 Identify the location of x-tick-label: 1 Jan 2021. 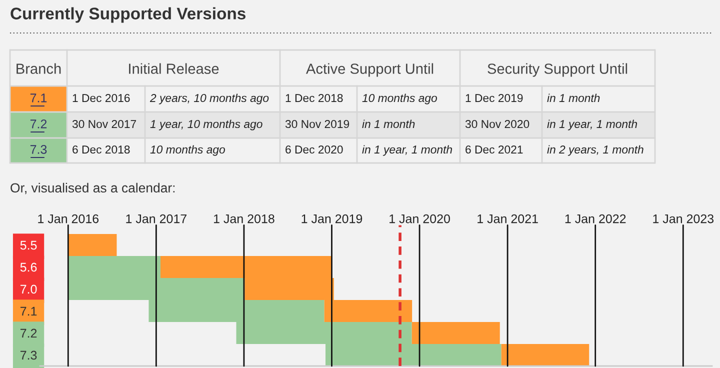
(508, 219).